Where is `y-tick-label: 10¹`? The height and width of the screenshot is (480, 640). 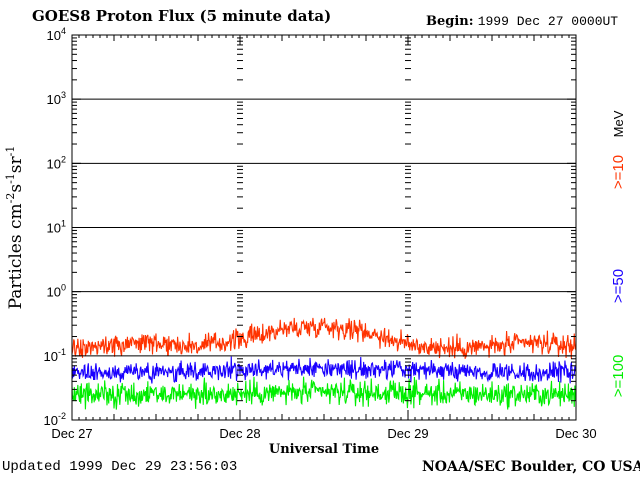
y-tick-label: 10¹ is located at coordinates (56, 227).